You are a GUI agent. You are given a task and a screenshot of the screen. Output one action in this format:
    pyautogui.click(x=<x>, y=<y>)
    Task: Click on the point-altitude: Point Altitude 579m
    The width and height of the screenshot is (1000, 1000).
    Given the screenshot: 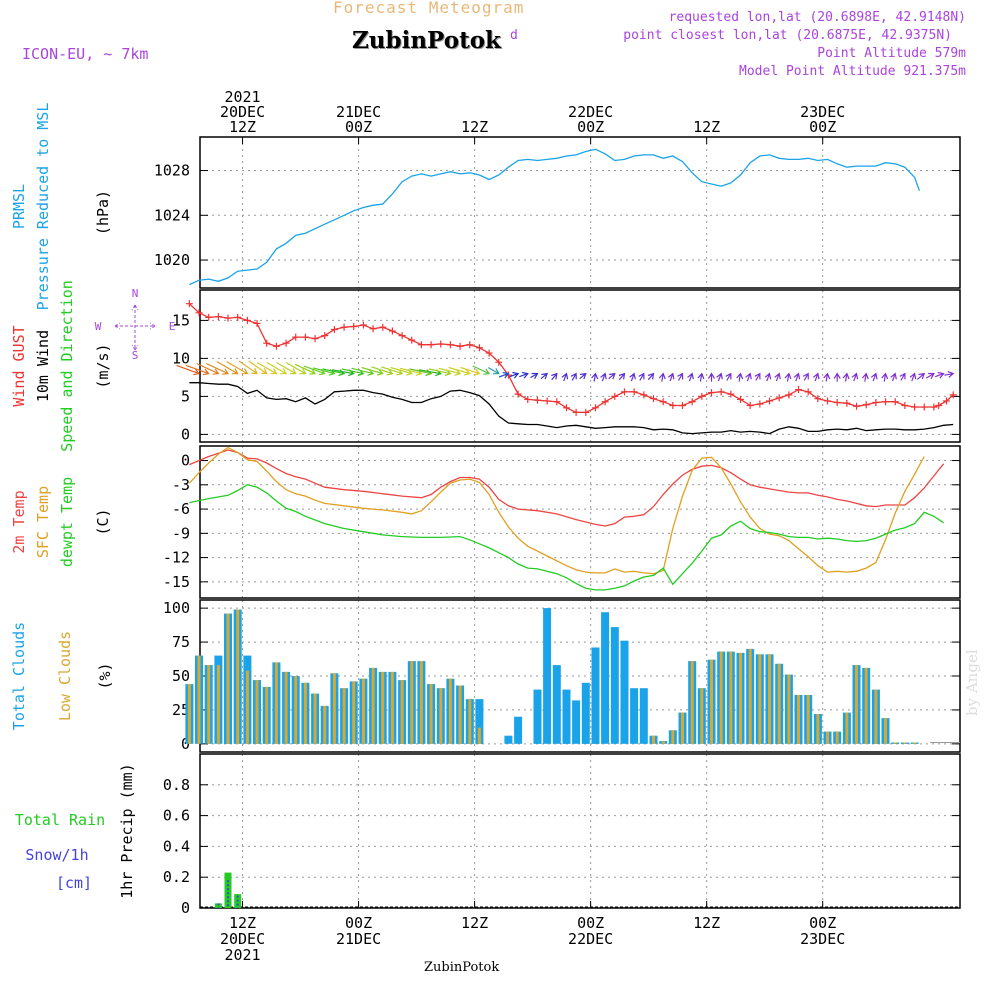 What is the action you would take?
    pyautogui.click(x=891, y=53)
    